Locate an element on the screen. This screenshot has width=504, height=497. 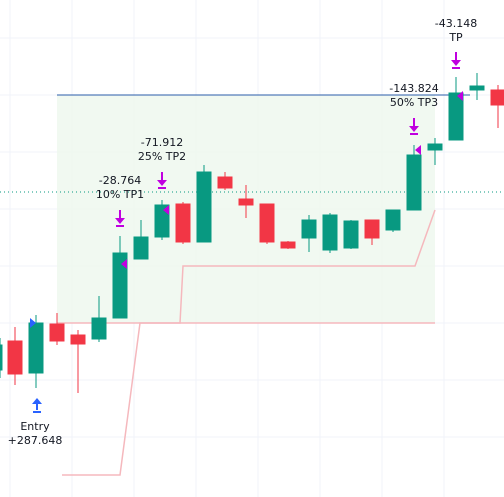
exit-value: -143.824 is located at coordinates (413, 88).